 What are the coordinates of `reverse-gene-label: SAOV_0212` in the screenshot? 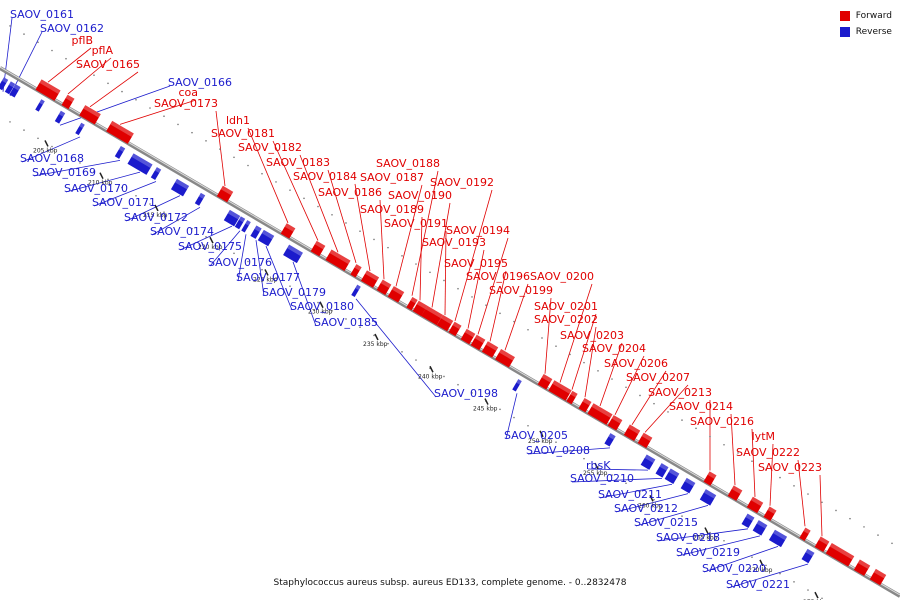 It's located at (646, 508).